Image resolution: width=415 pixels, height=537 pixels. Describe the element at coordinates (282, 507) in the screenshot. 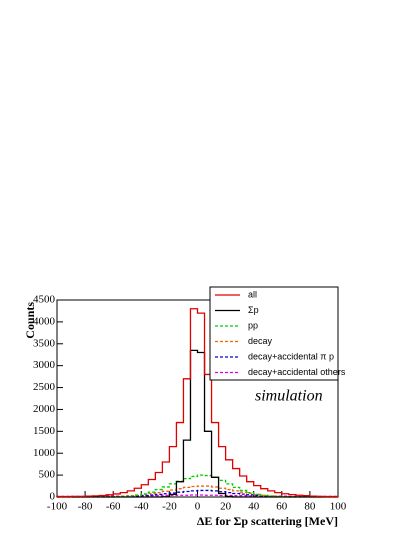

I see `x-tick-label: 60` at that location.